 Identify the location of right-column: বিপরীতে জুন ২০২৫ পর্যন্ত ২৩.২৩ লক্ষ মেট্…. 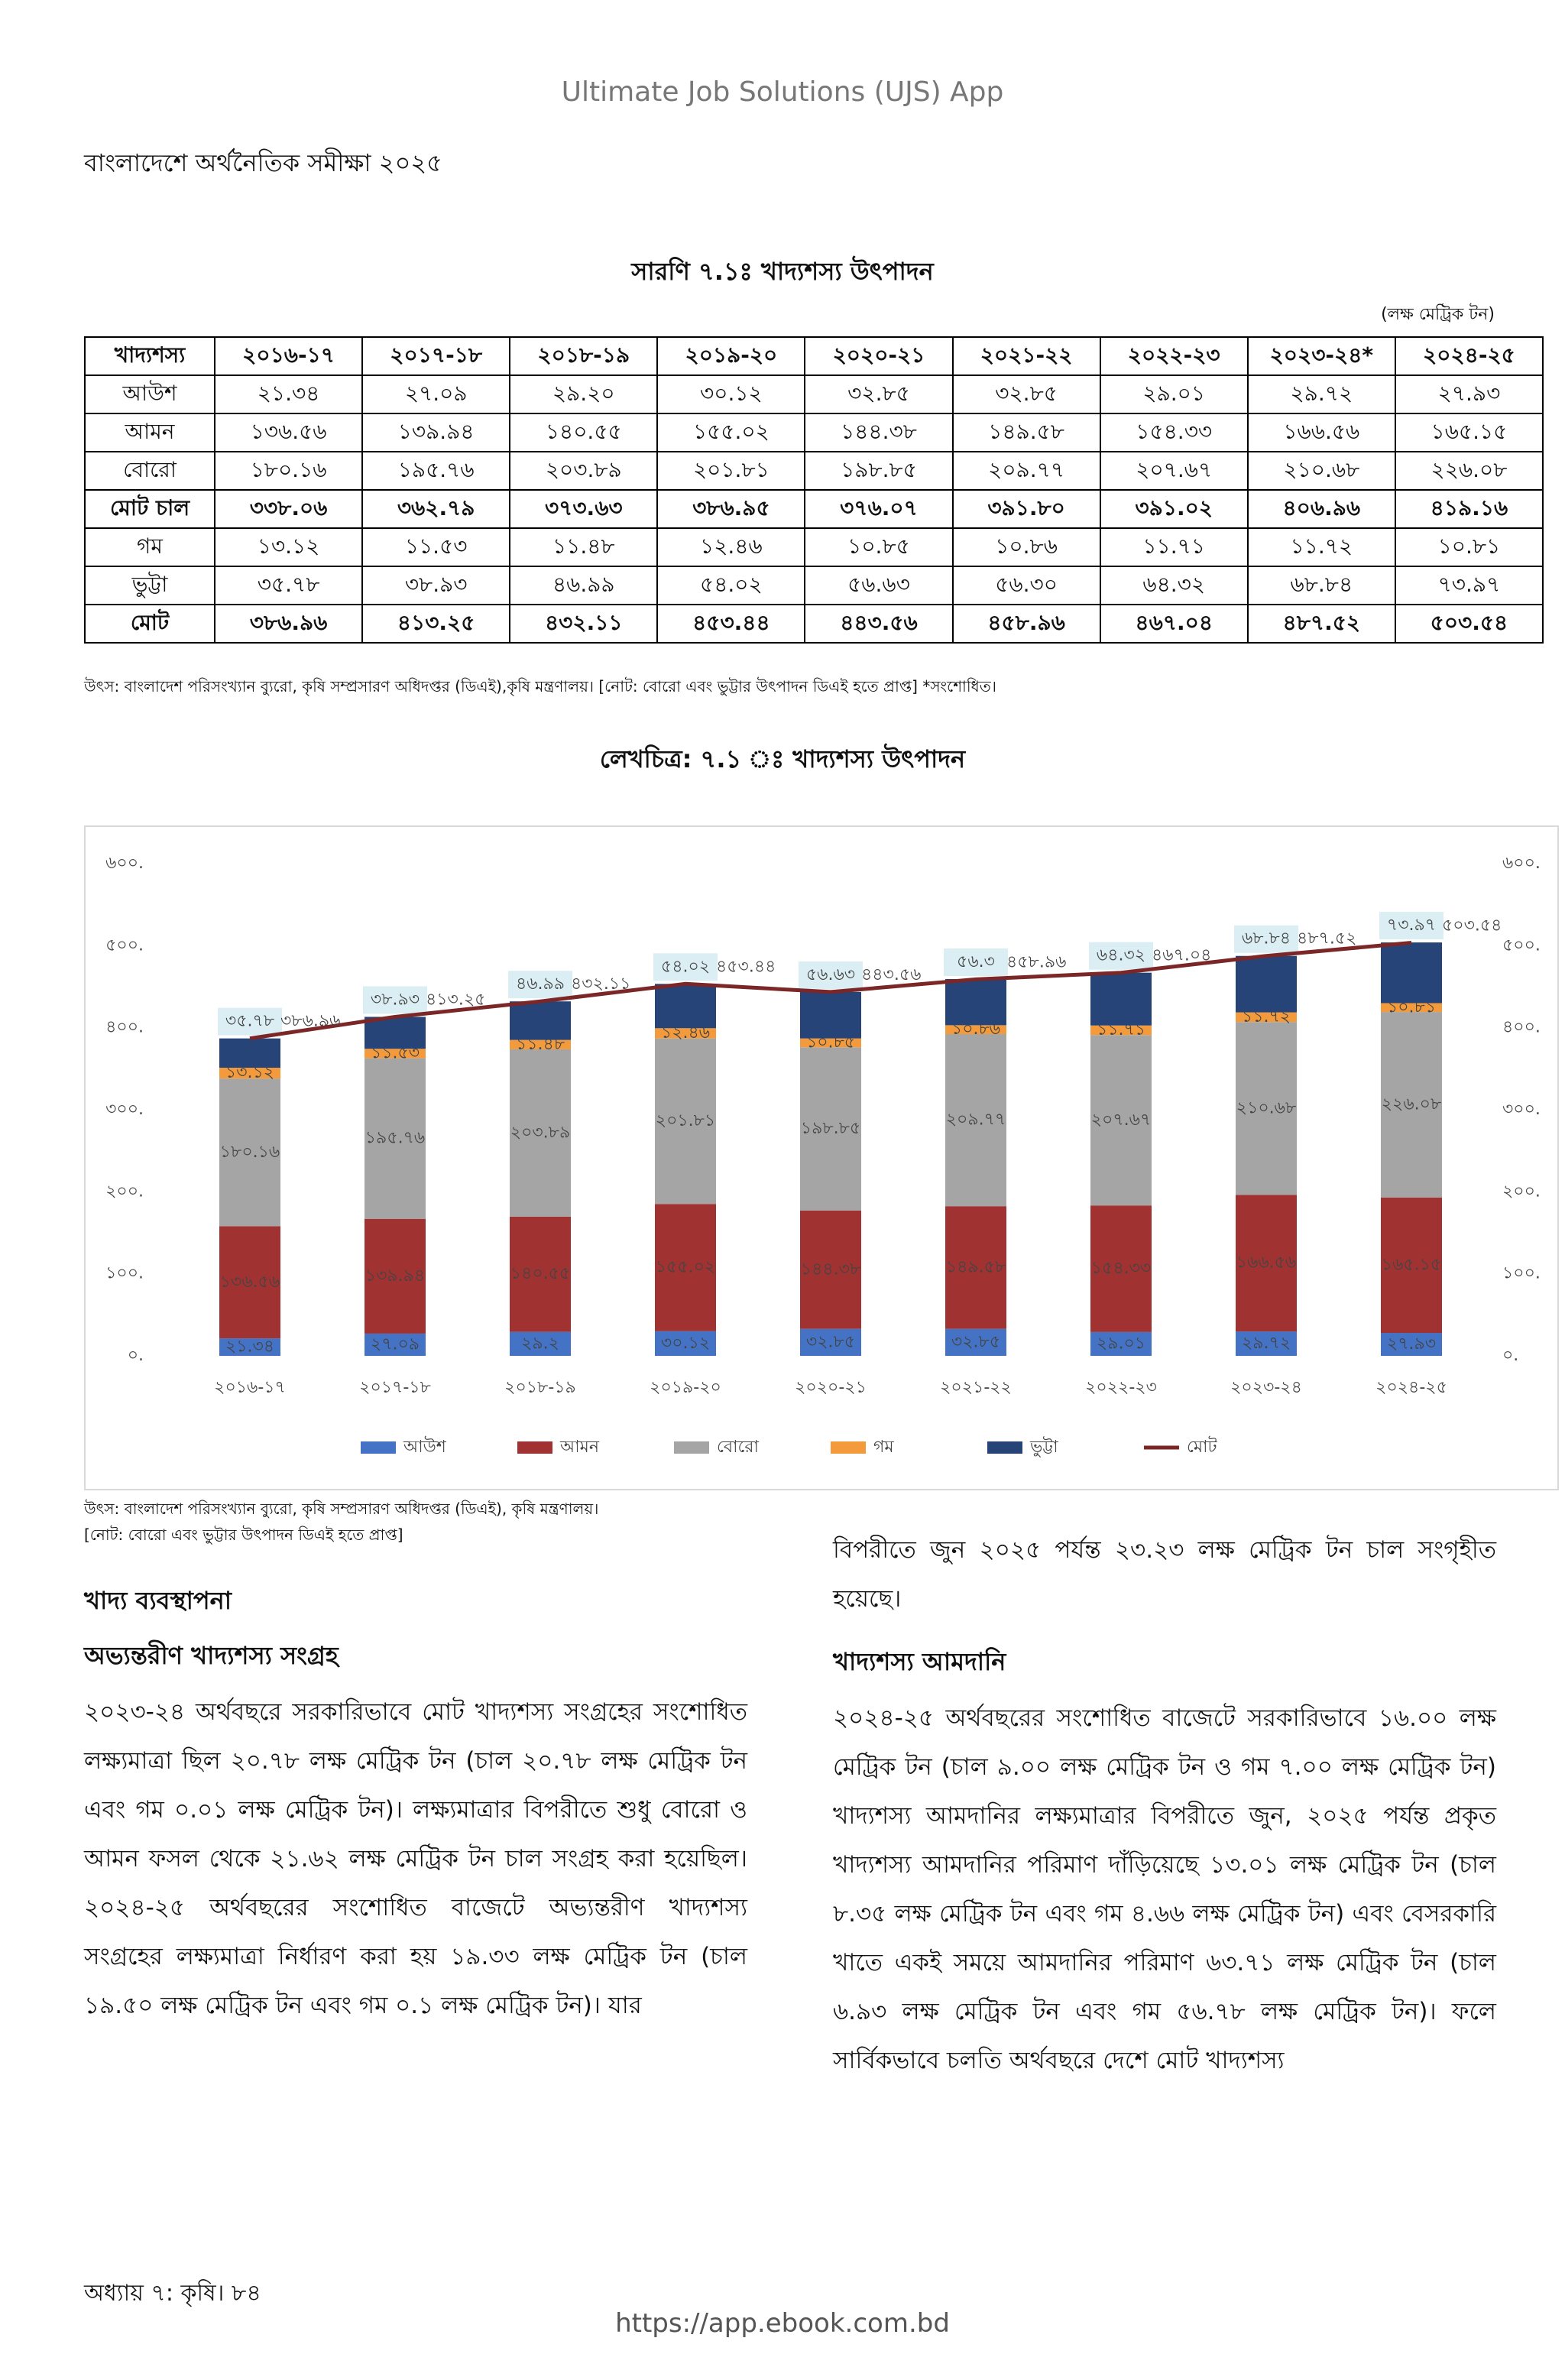
(1164, 1813).